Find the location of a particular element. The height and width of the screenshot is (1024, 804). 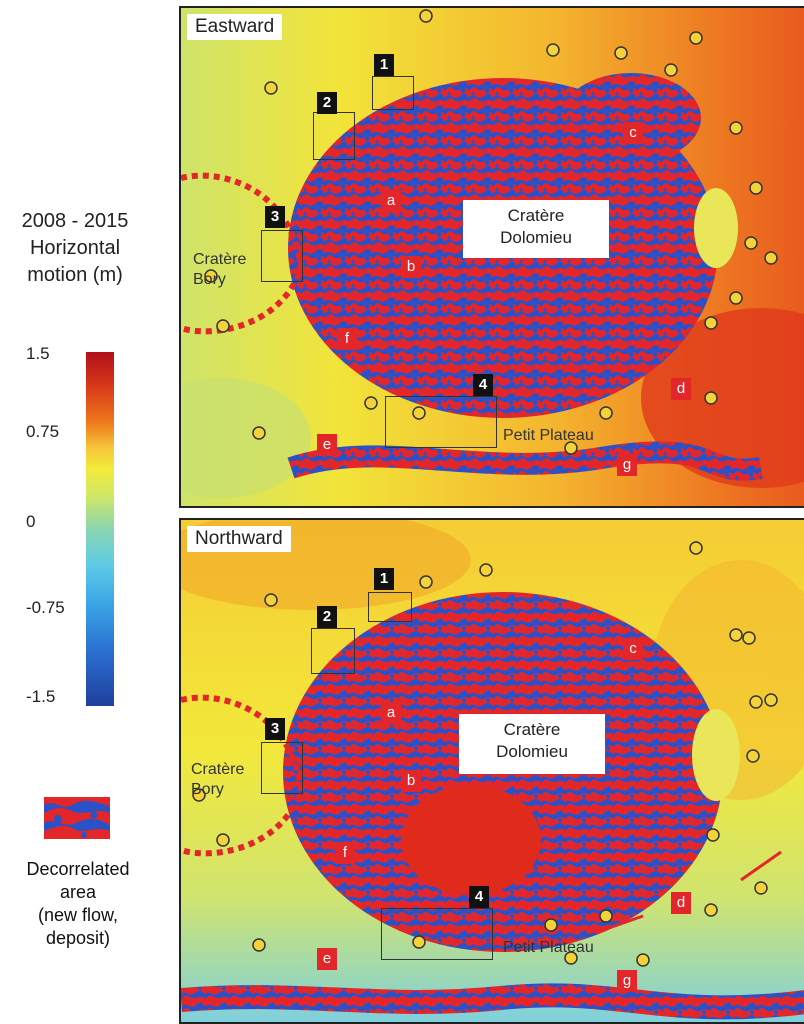

decorrelated-legend-label: Decorrelated area (new flow, deposit) is located at coordinates (78, 903).